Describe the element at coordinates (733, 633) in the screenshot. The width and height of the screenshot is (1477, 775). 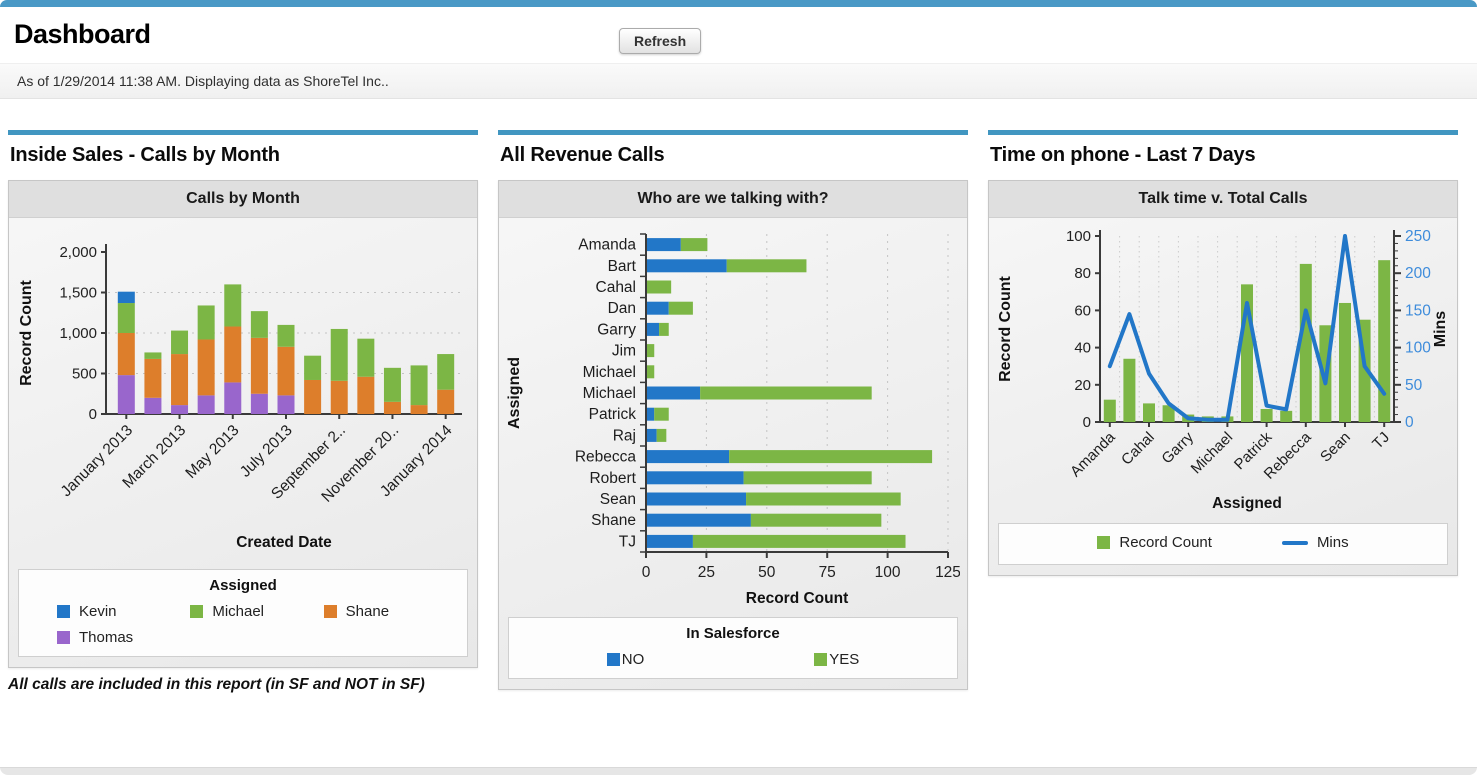
I see `legend-in-salesforce-title: In Salesforce` at that location.